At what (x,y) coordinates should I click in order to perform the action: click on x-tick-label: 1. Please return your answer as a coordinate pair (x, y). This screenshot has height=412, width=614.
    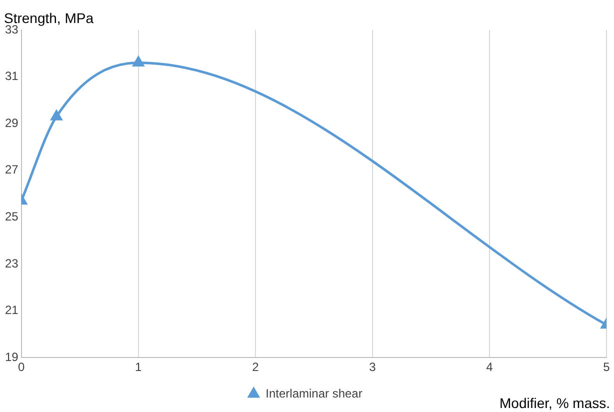
    Looking at the image, I should click on (138, 367).